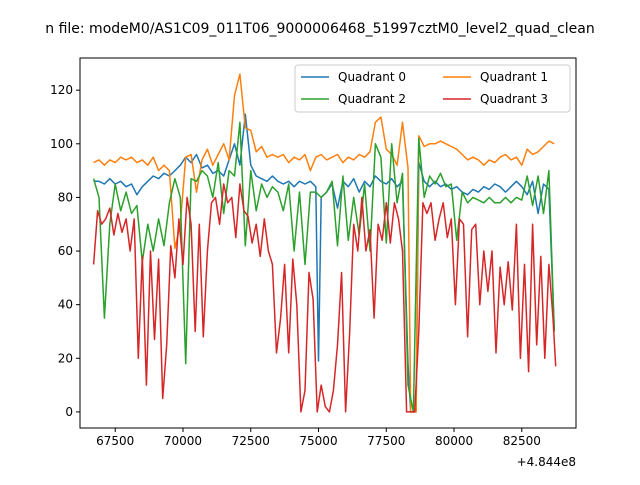  I want to click on y-tick-label: 100, so click(61, 144).